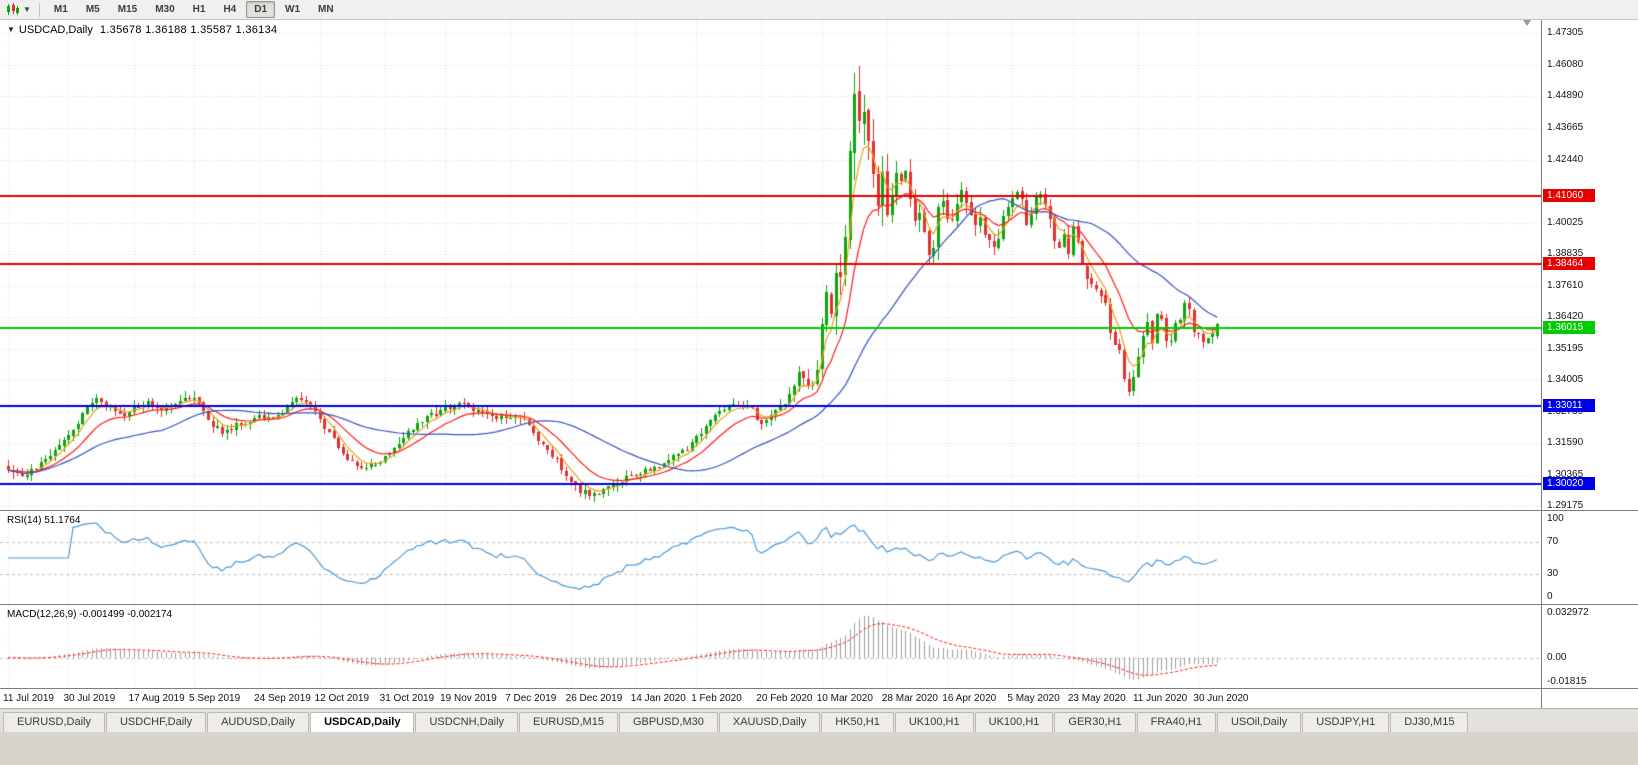  I want to click on time-axis-label: 24 Sep 2019, so click(282, 698).